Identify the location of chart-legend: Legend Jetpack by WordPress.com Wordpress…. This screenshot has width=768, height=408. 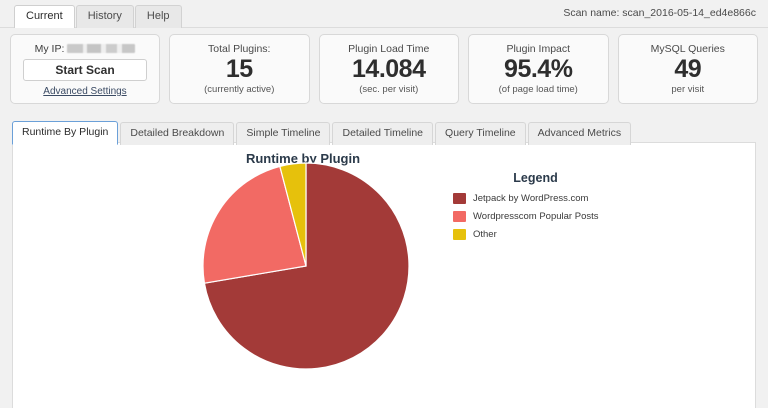
(568, 209).